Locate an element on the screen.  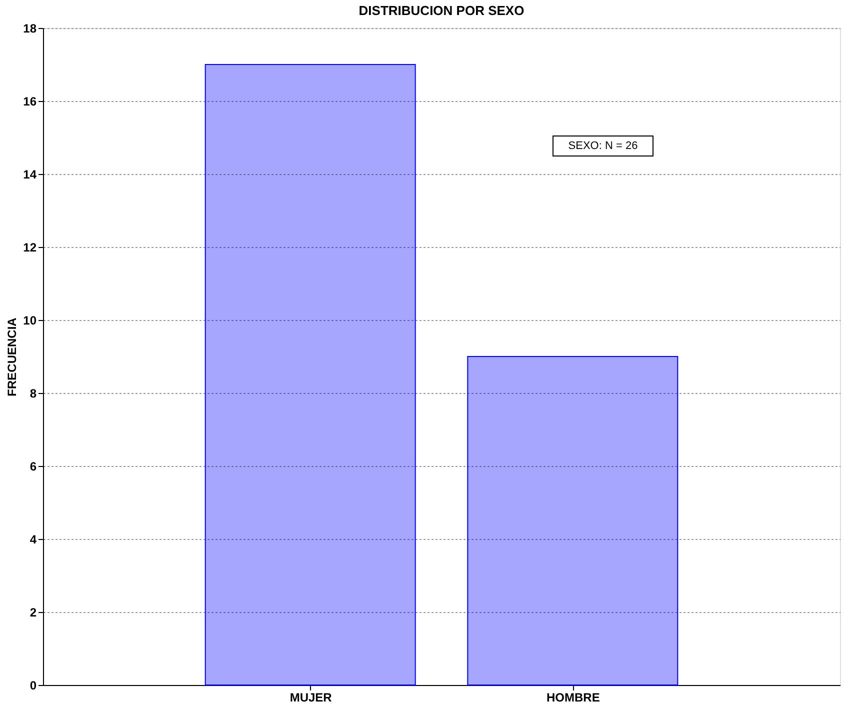
y-tick-label: 10 is located at coordinates (30, 321).